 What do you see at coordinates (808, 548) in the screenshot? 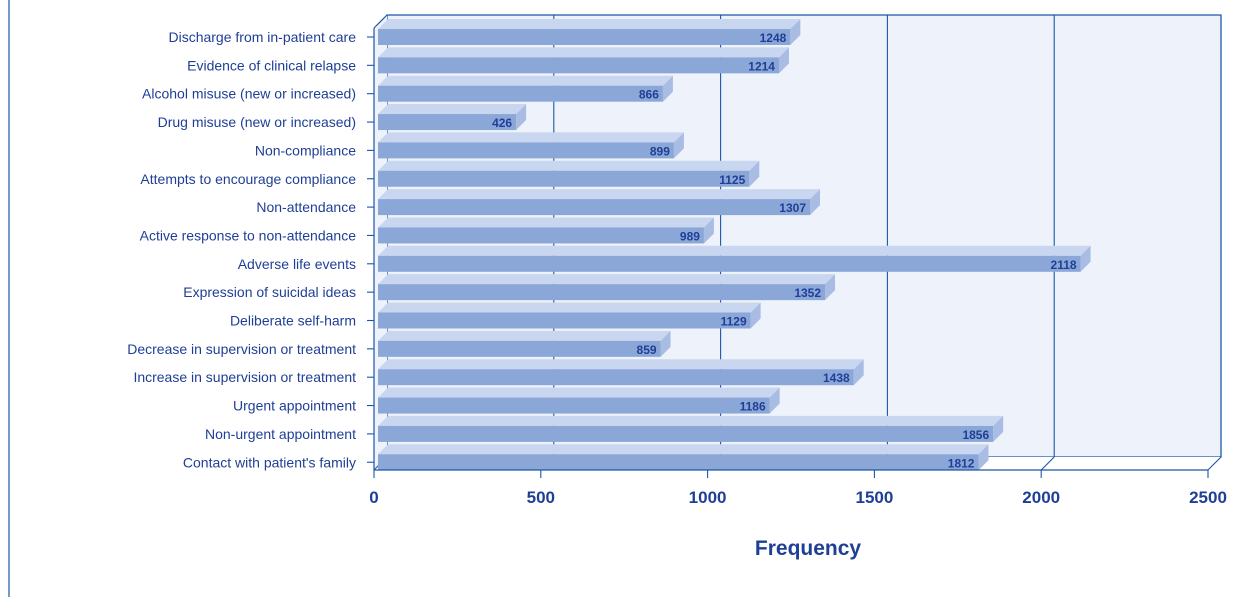
I see `x-axis-title: Frequency` at bounding box center [808, 548].